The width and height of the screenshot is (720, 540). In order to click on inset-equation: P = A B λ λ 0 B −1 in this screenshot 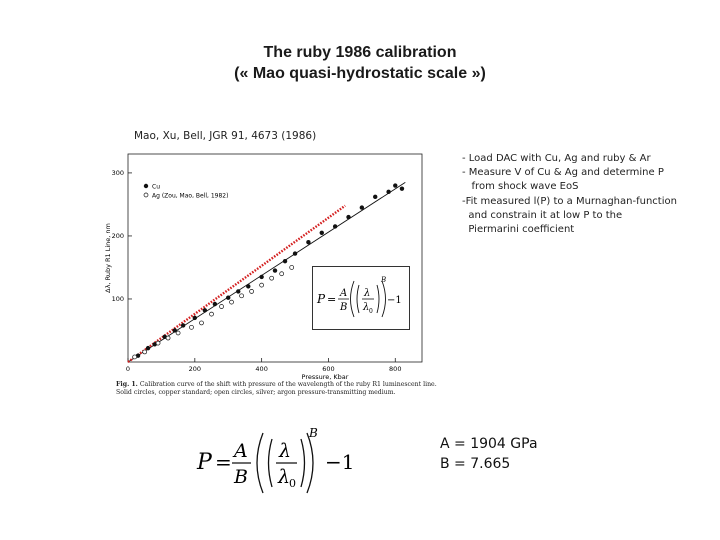, I will do `click(361, 298)`.